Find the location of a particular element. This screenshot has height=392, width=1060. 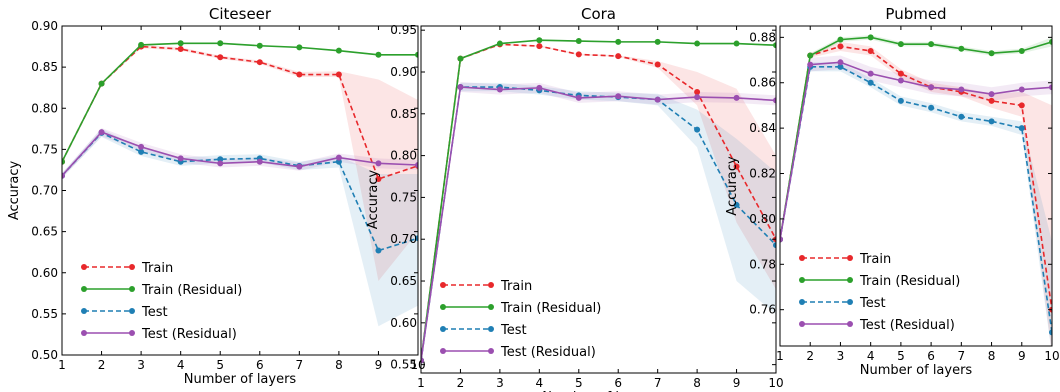

legend-label-3: Test (Residual) is located at coordinates (907, 325).